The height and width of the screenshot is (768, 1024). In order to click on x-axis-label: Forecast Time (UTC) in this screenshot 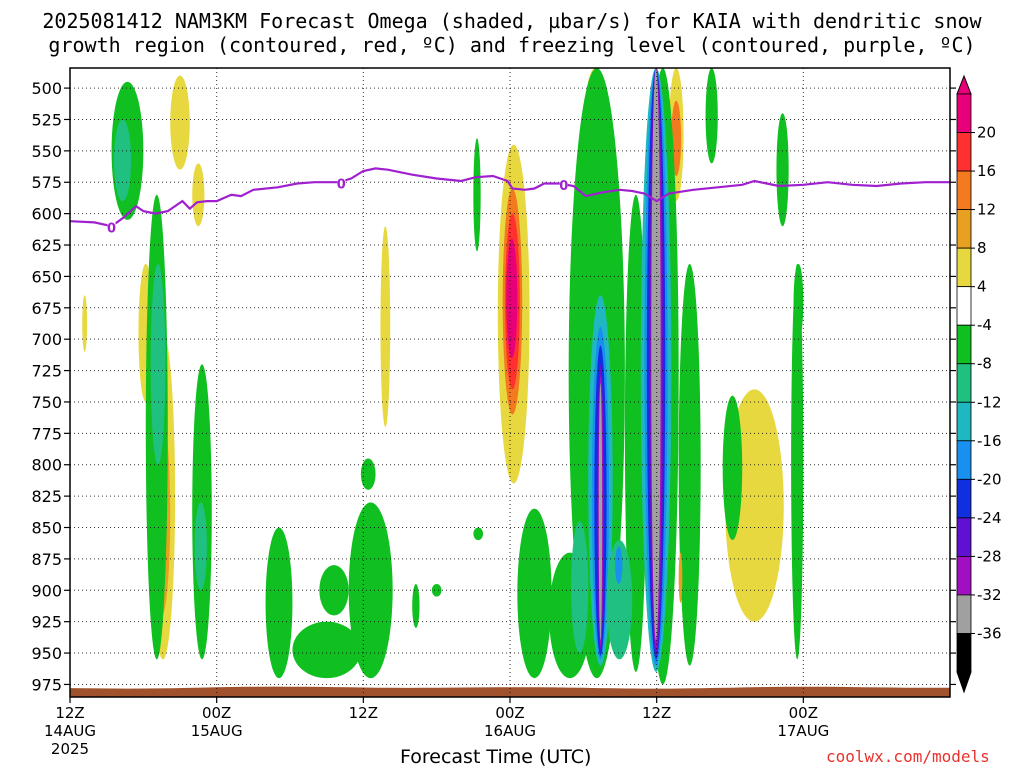, I will do `click(496, 757)`.